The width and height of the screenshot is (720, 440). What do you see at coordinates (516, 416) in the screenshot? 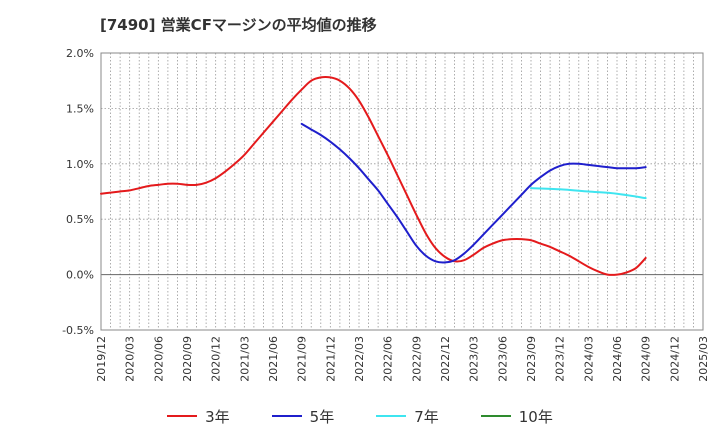
I see `legend-item-10y: 10年` at bounding box center [516, 416].